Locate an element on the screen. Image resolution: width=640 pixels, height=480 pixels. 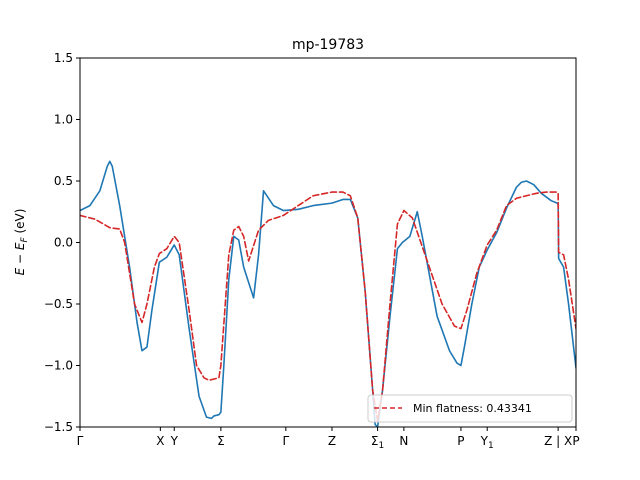
y-tick-label: 0.5 is located at coordinates (63, 181).